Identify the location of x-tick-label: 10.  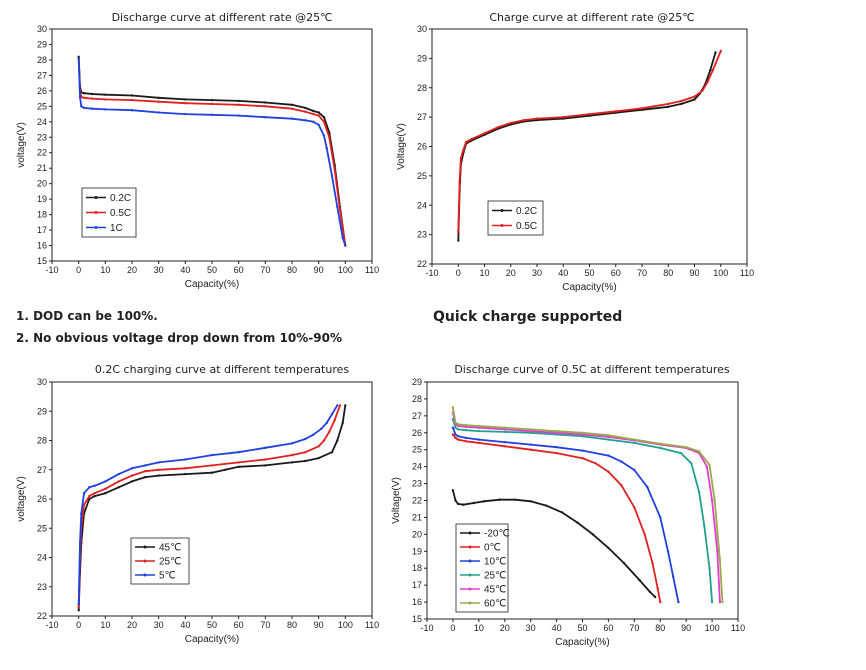
(105, 270).